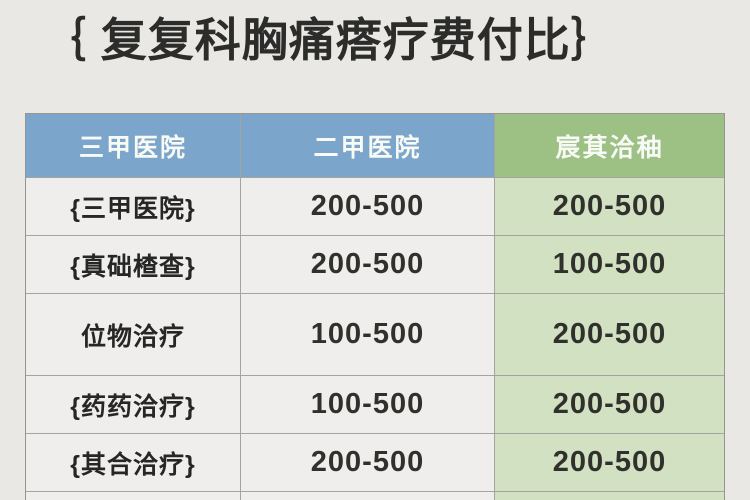 This screenshot has height=500, width=750. Describe the element at coordinates (368, 146) in the screenshot. I see `column-header-hospital-2a: 二甲医院` at that location.